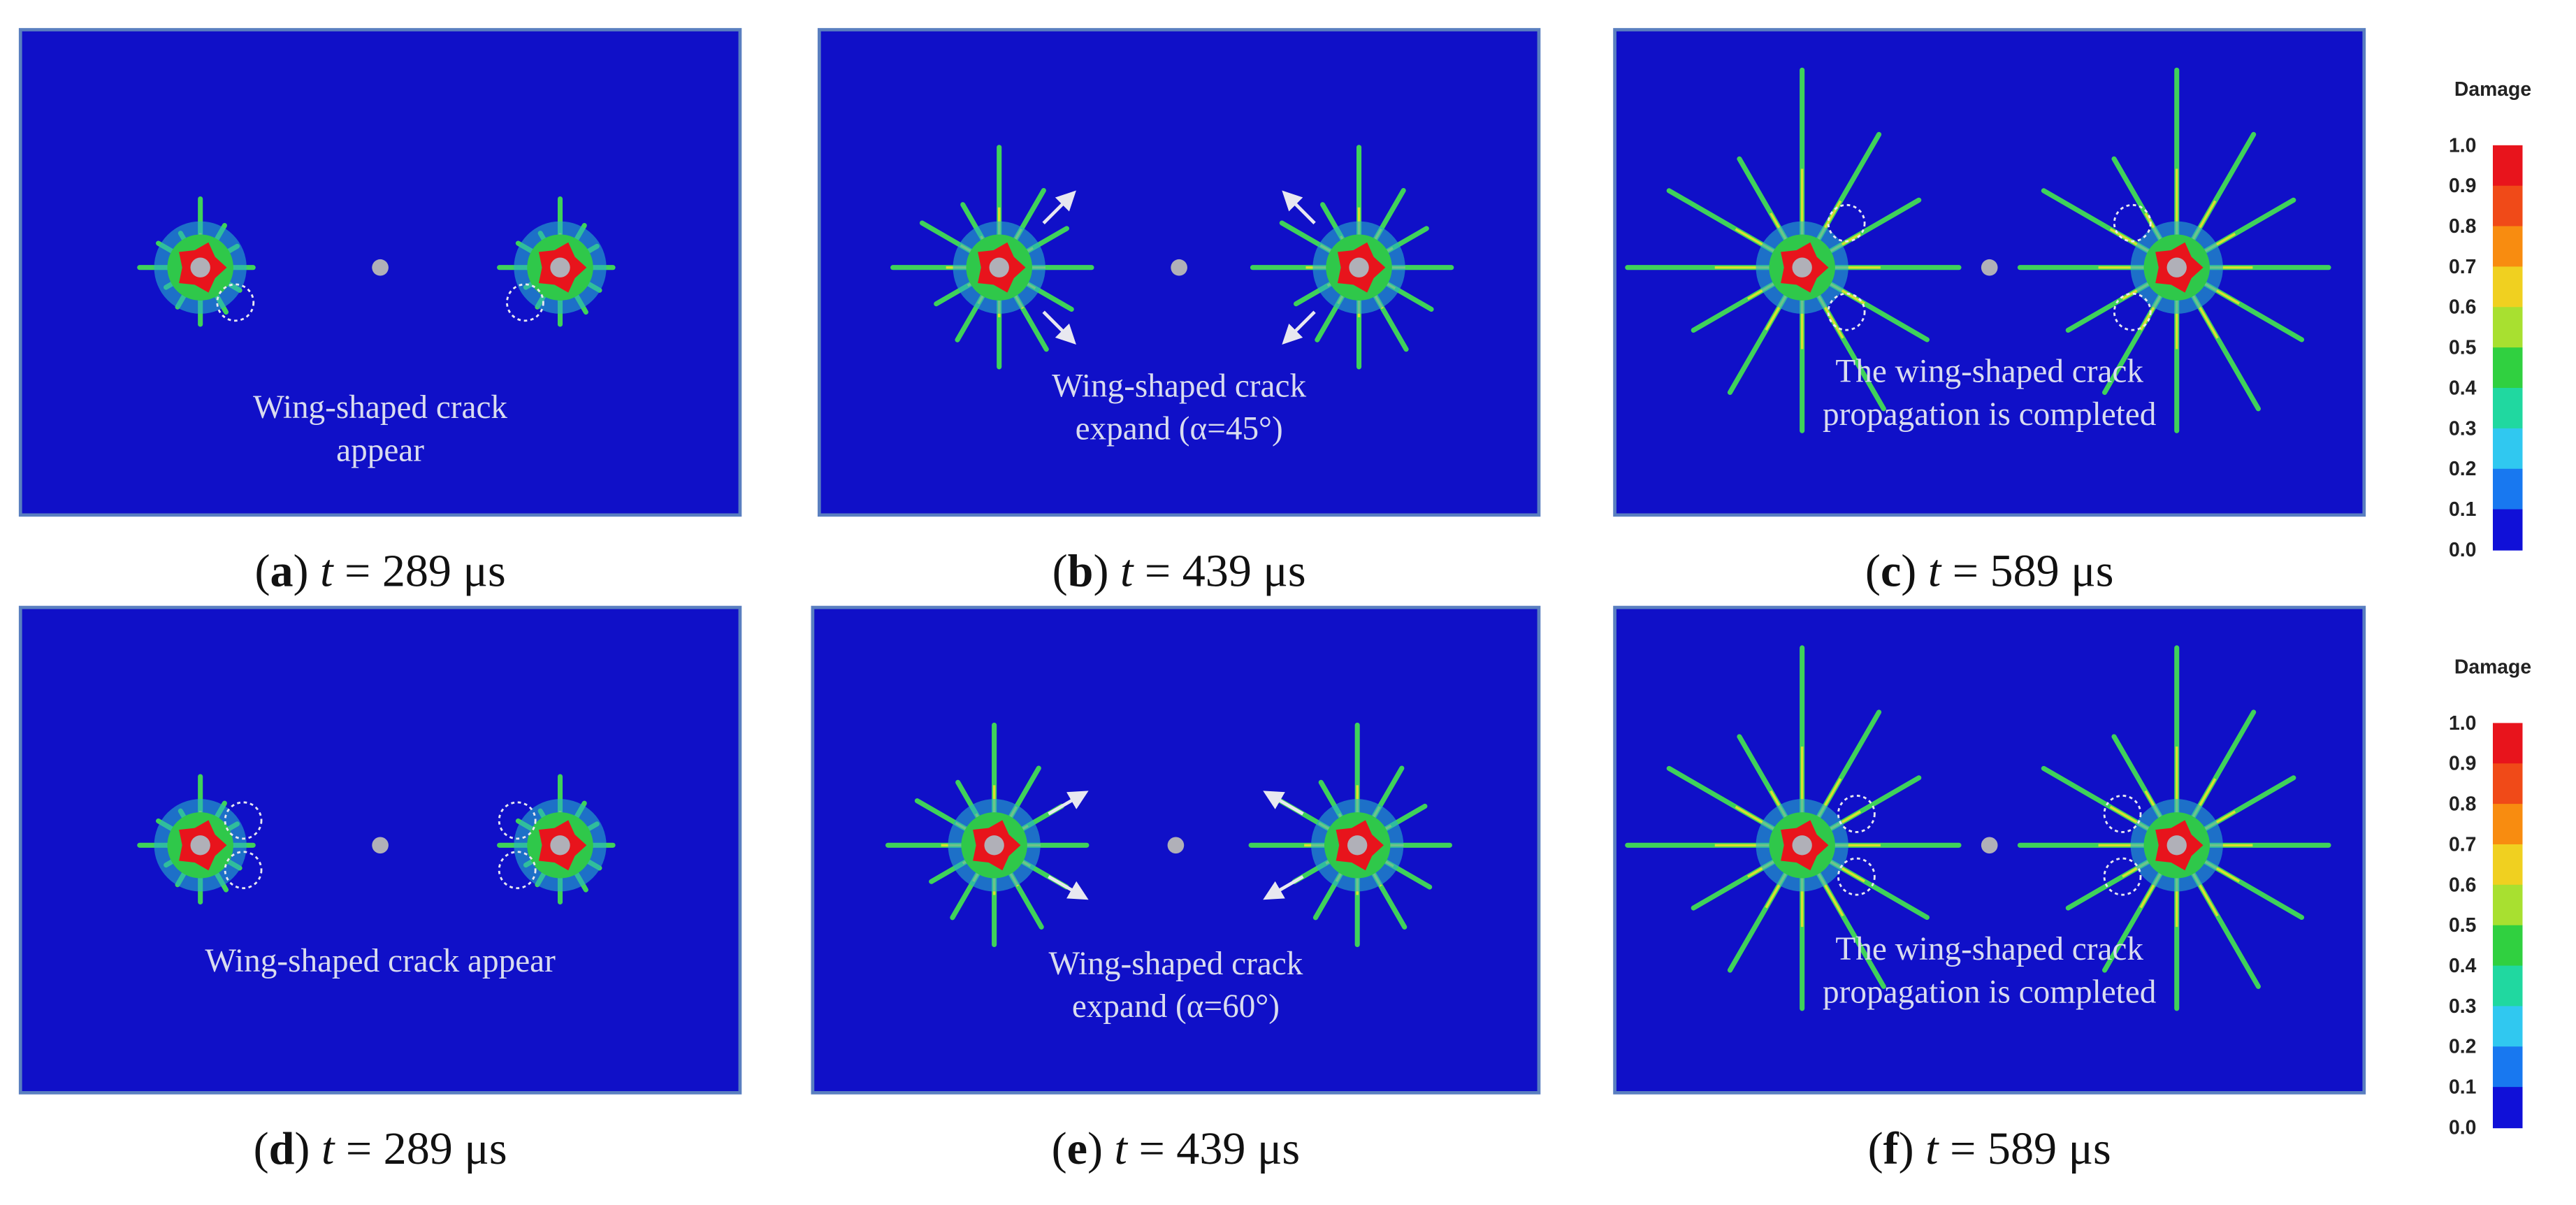 The height and width of the screenshot is (1205, 2576). What do you see at coordinates (1077, 1148) in the screenshot?
I see `caption-letter: e` at bounding box center [1077, 1148].